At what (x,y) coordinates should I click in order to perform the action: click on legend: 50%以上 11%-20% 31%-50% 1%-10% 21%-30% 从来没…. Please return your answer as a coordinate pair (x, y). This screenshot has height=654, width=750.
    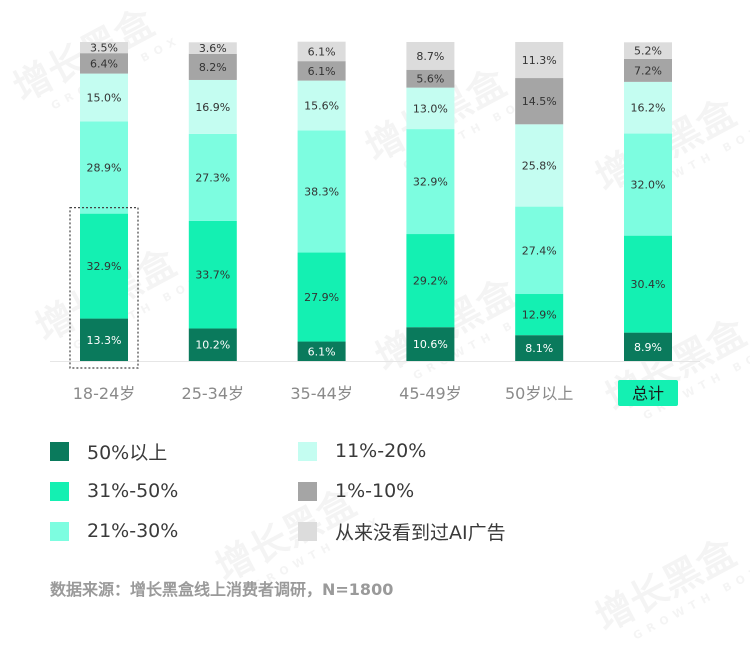
    Looking at the image, I should click on (360, 492).